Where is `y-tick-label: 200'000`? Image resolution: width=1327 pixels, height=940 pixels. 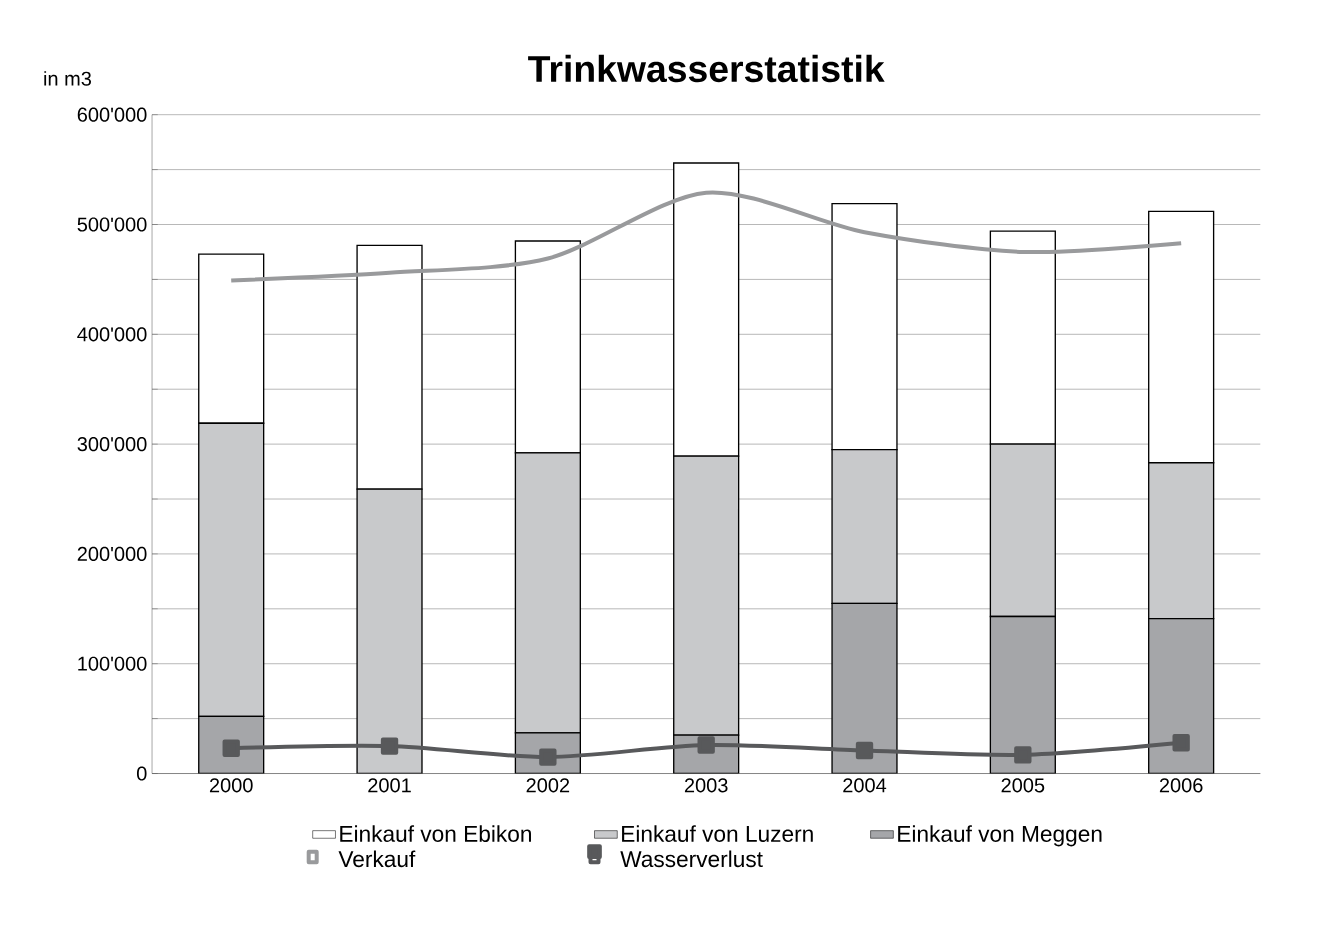 y-tick-label: 200'000 is located at coordinates (112, 553).